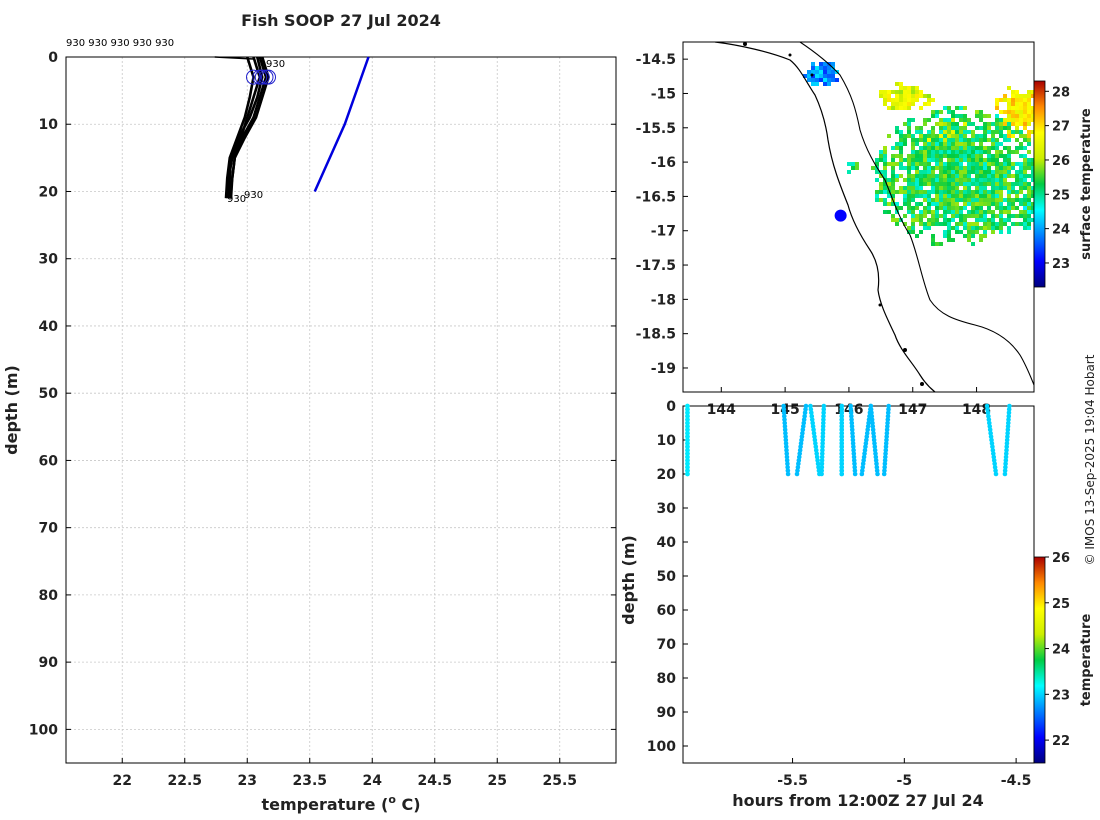 The height and width of the screenshot is (820, 1100). I want to click on profile-y-tick-label: 70, so click(49, 529).